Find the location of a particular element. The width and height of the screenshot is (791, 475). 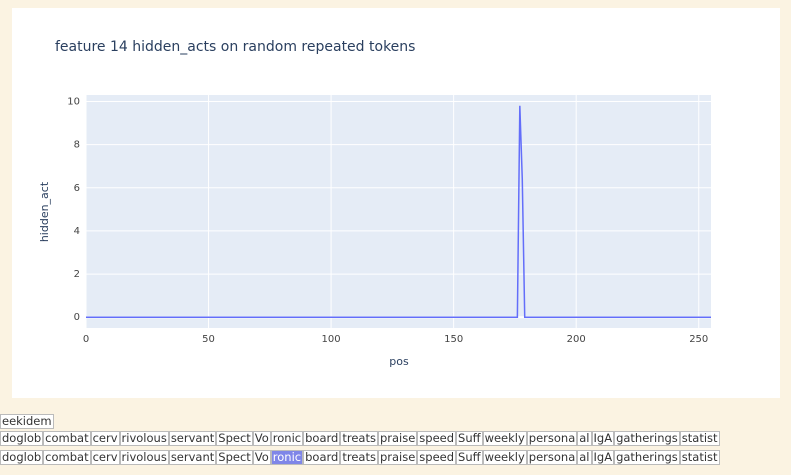

token: eekidem is located at coordinates (27, 421).